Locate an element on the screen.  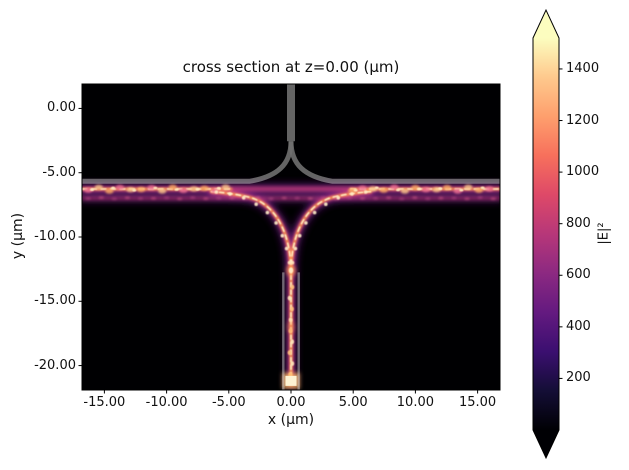
x-tick-label: 15.00 is located at coordinates (477, 402).